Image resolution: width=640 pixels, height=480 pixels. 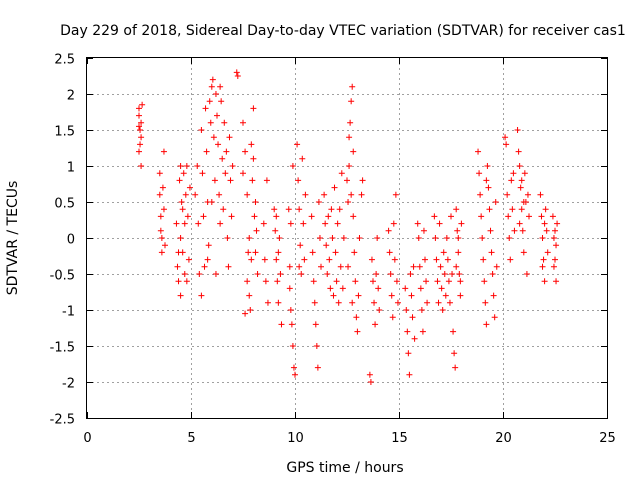 I want to click on y-tick-label: -1.5, so click(x=62, y=348).